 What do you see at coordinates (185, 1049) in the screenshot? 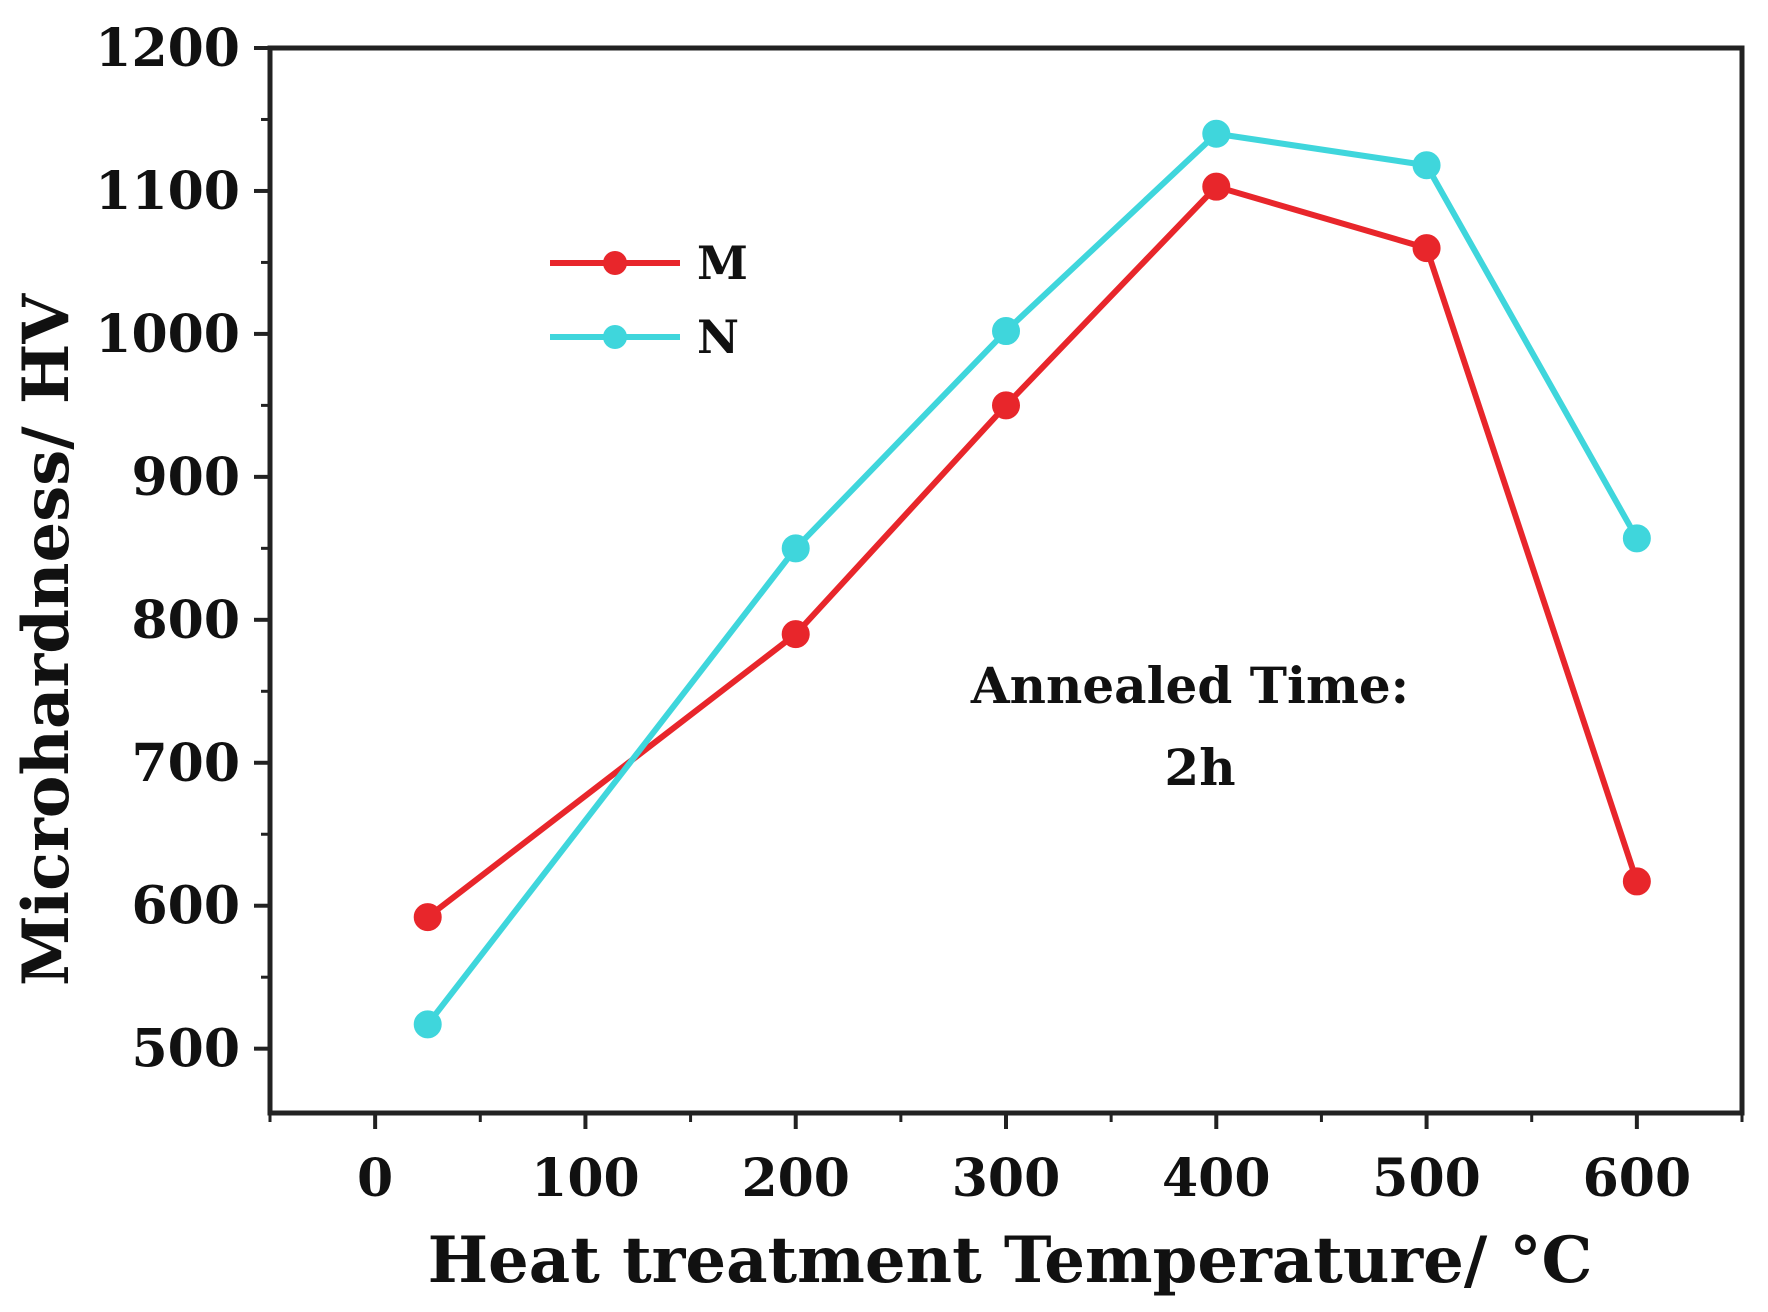
I see `y-tick-label: 500` at bounding box center [185, 1049].